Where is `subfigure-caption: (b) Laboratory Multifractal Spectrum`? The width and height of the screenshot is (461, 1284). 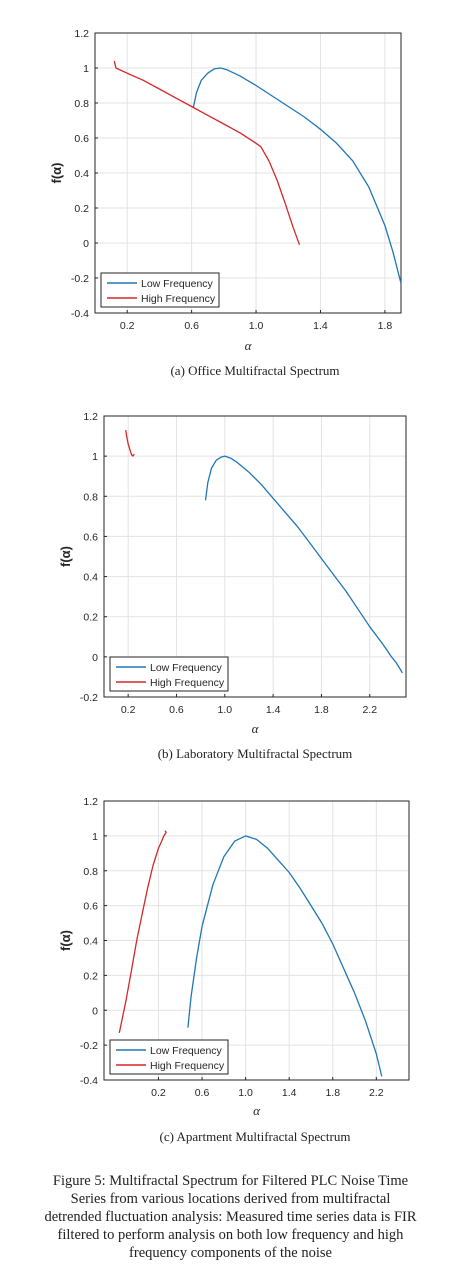
subfigure-caption: (b) Laboratory Multifractal Spectrum is located at coordinates (255, 753).